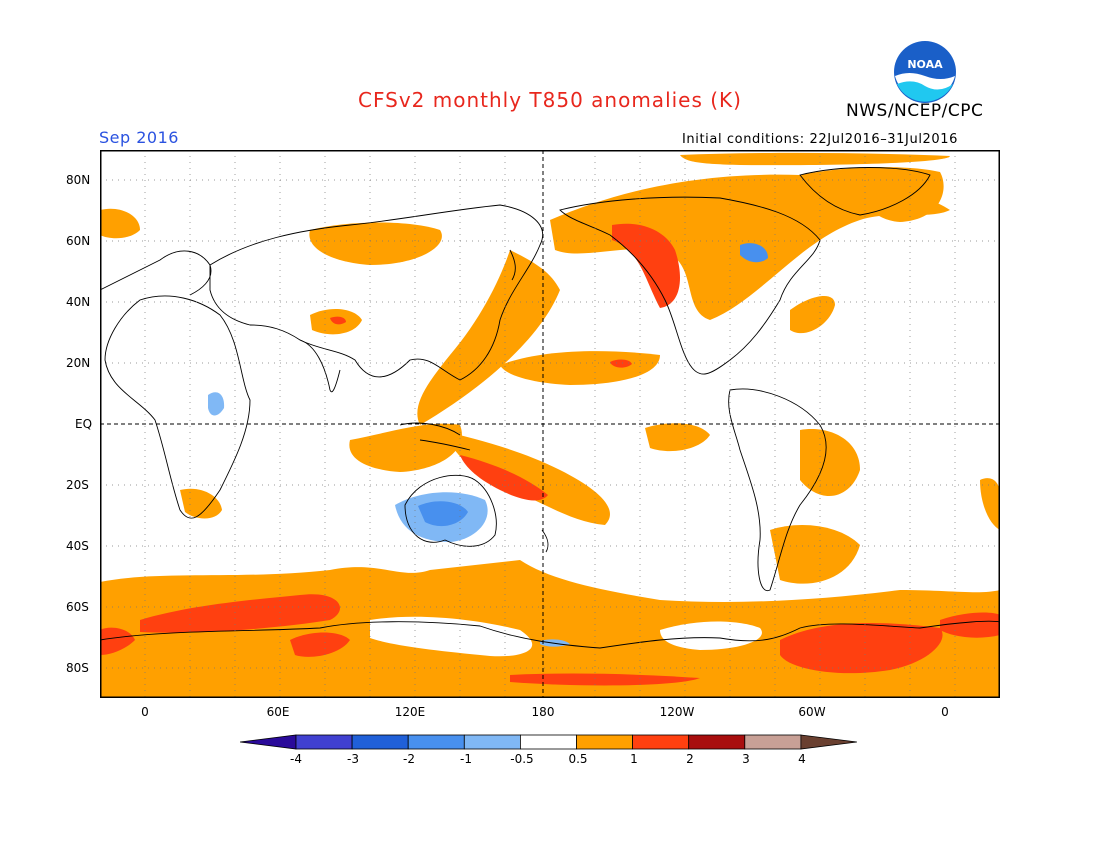  What do you see at coordinates (677, 712) in the screenshot?
I see `lon-label: 120W` at bounding box center [677, 712].